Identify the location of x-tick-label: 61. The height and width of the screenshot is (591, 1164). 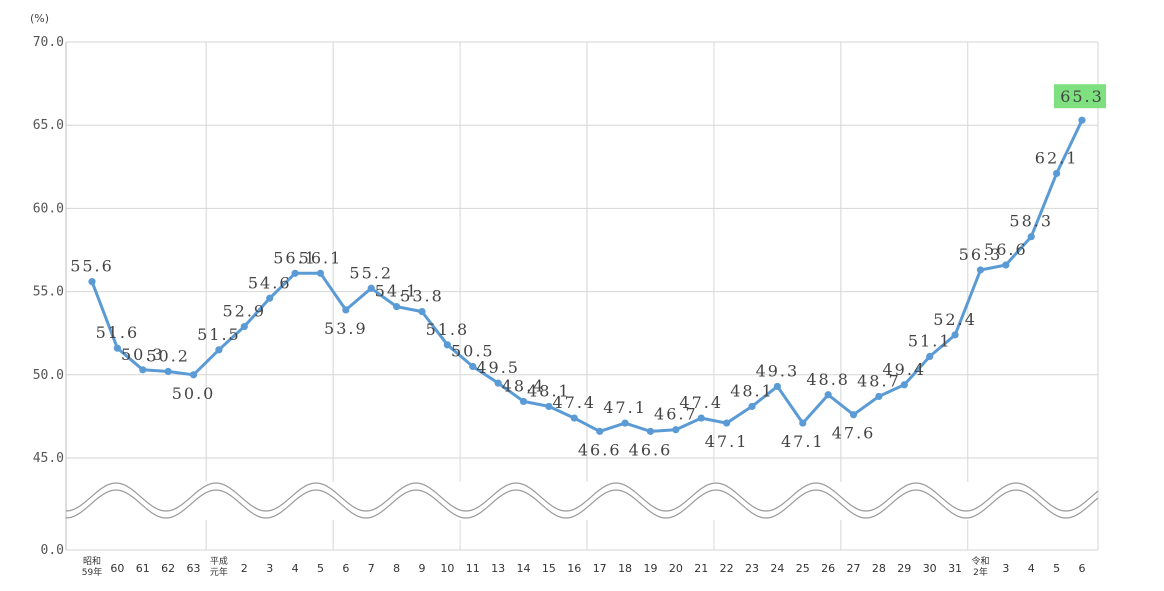
(143, 568).